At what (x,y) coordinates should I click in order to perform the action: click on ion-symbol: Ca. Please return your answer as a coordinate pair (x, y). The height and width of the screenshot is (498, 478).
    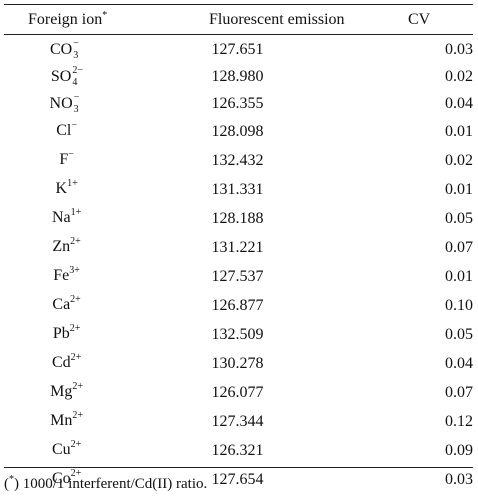
    Looking at the image, I should click on (61, 304).